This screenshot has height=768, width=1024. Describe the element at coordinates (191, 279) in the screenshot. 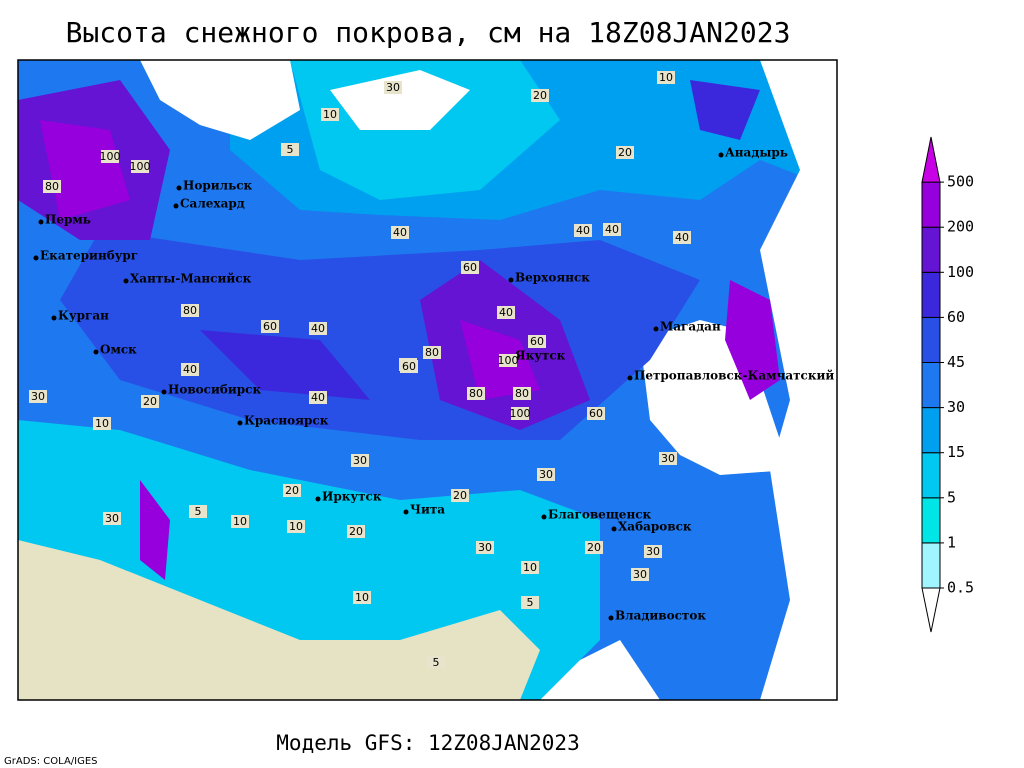

I see `city-label: Ханты-Мансийск` at that location.